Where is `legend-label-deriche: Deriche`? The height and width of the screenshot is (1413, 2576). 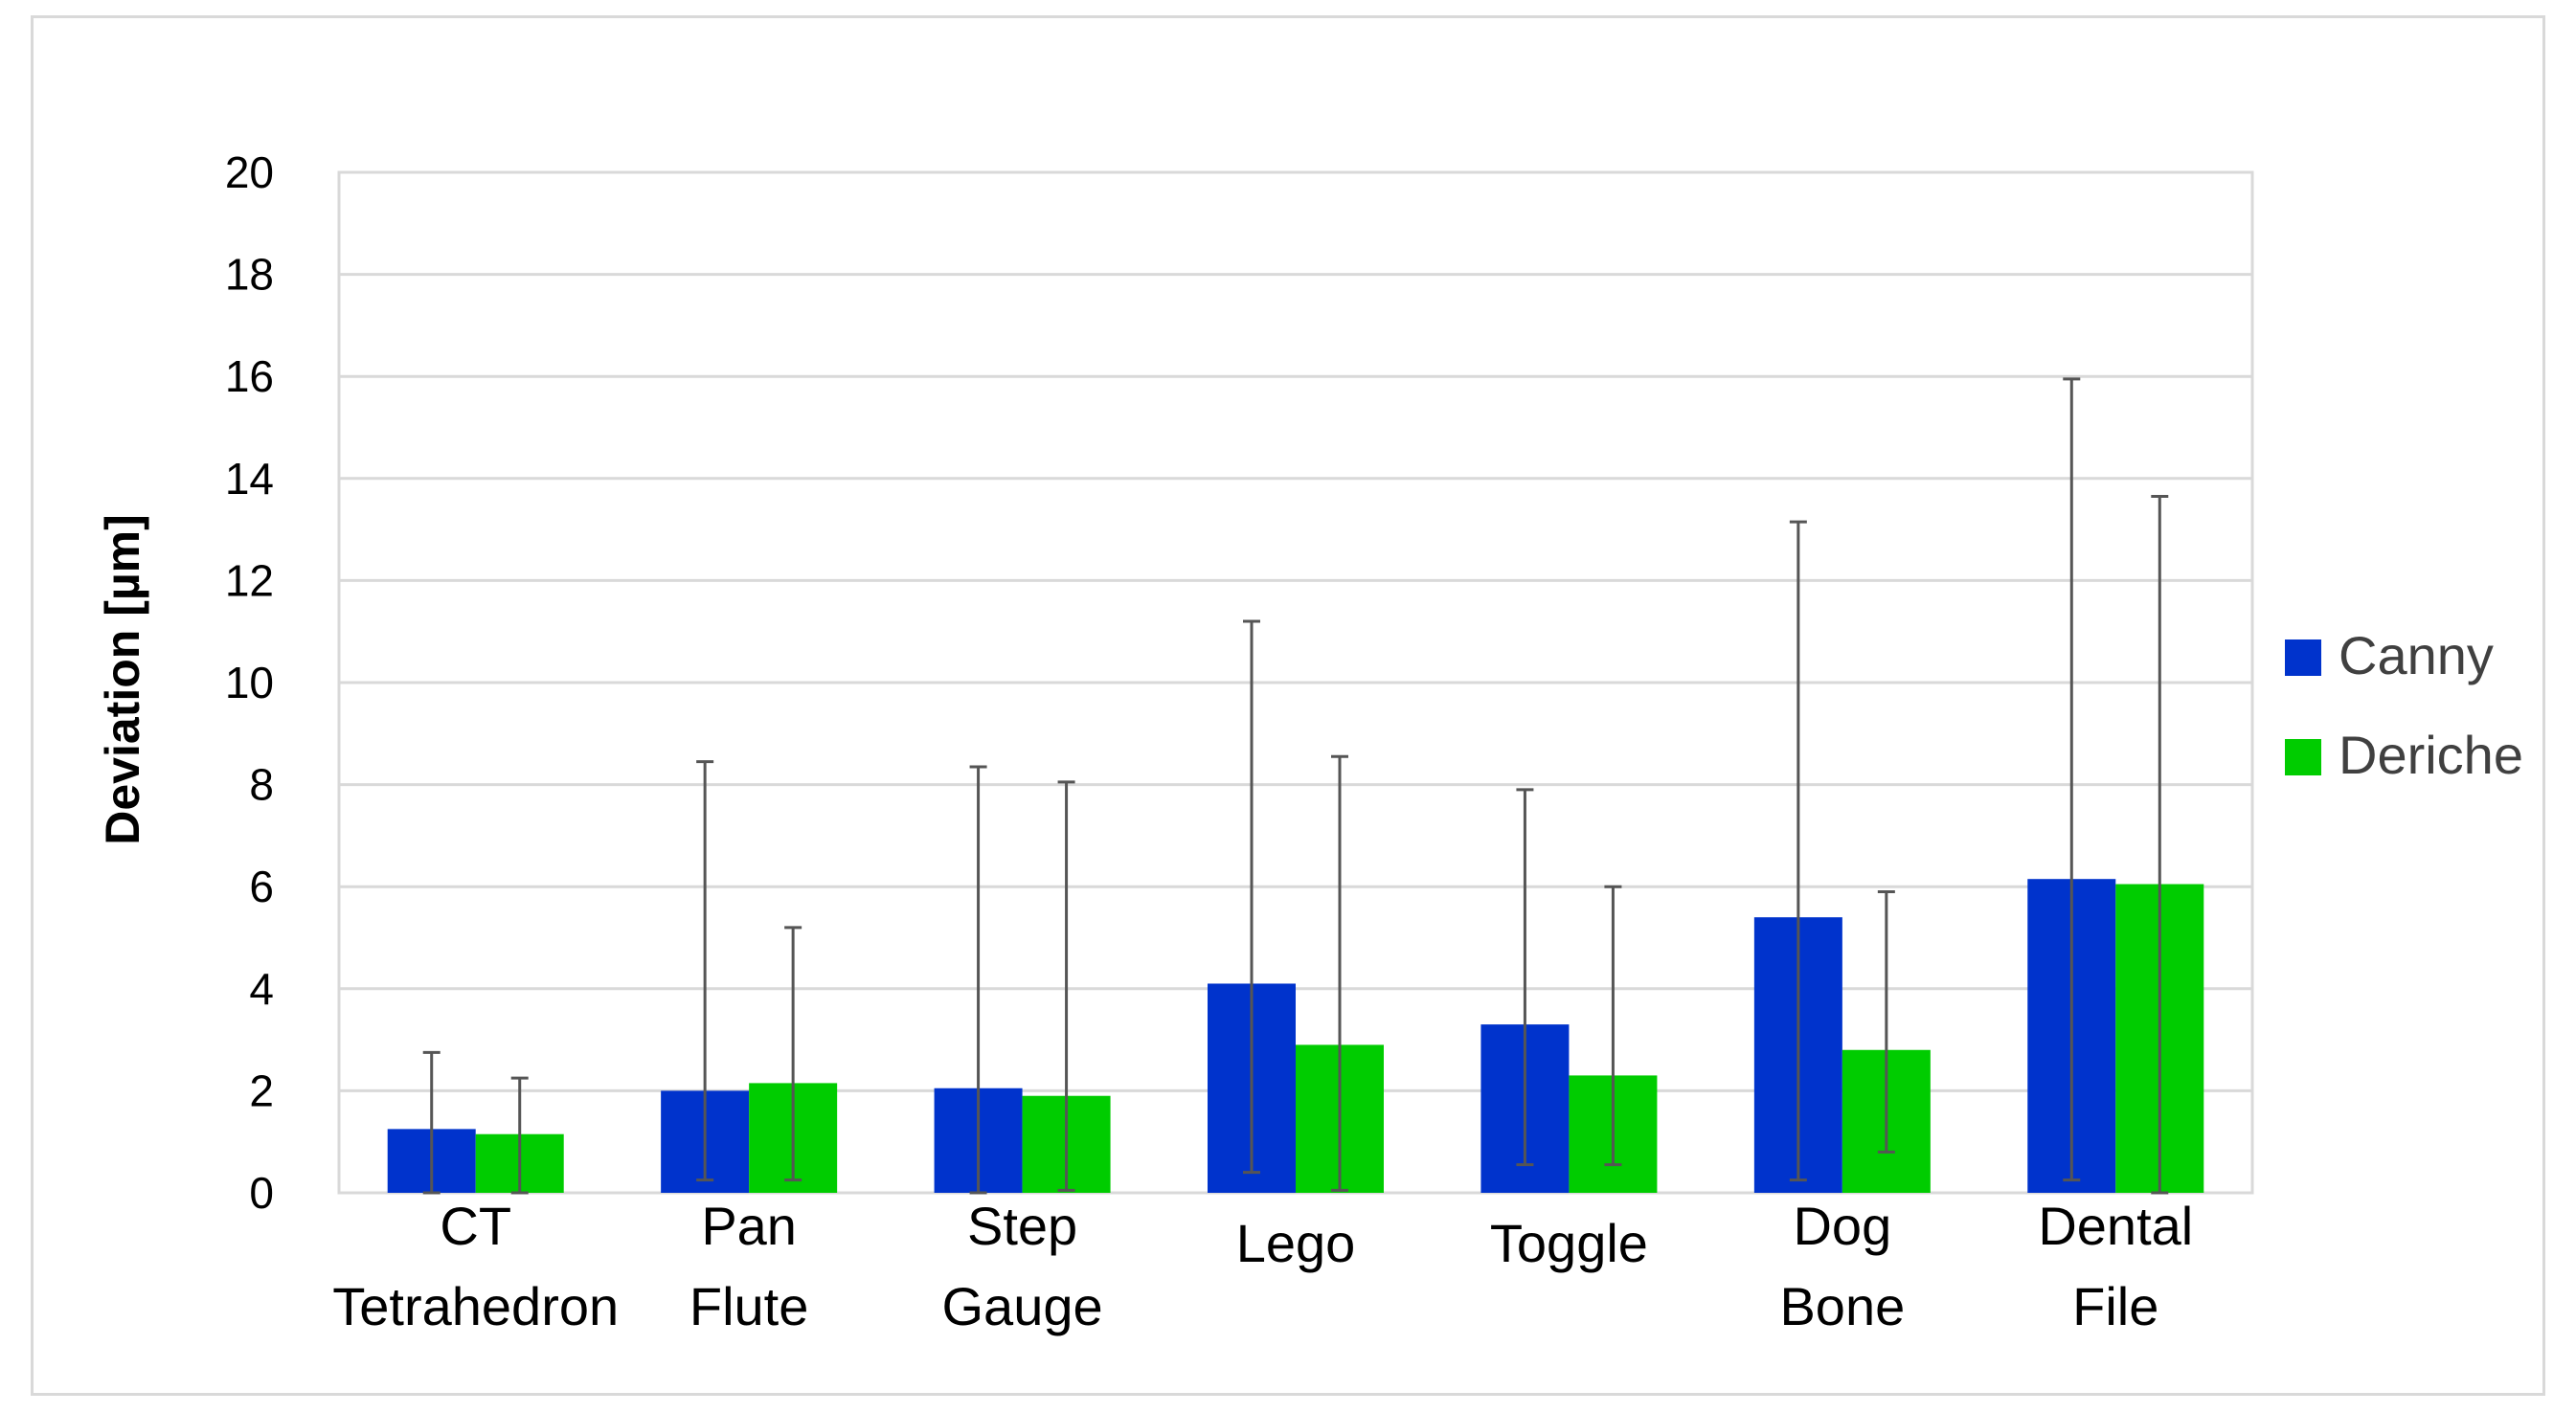
legend-label-deriche: Deriche is located at coordinates (2431, 755).